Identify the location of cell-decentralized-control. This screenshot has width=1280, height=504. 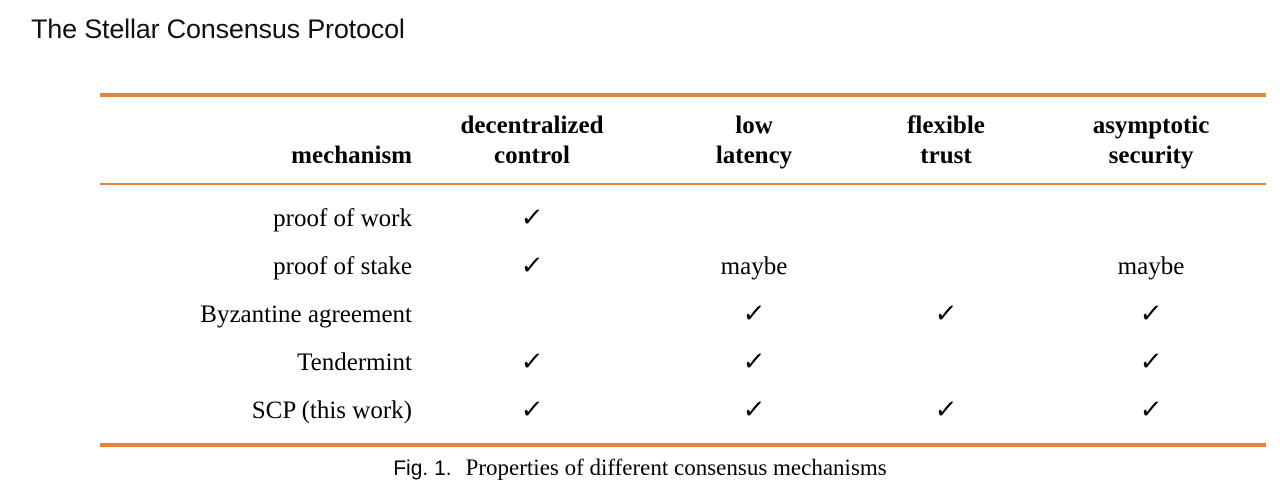
(532, 315).